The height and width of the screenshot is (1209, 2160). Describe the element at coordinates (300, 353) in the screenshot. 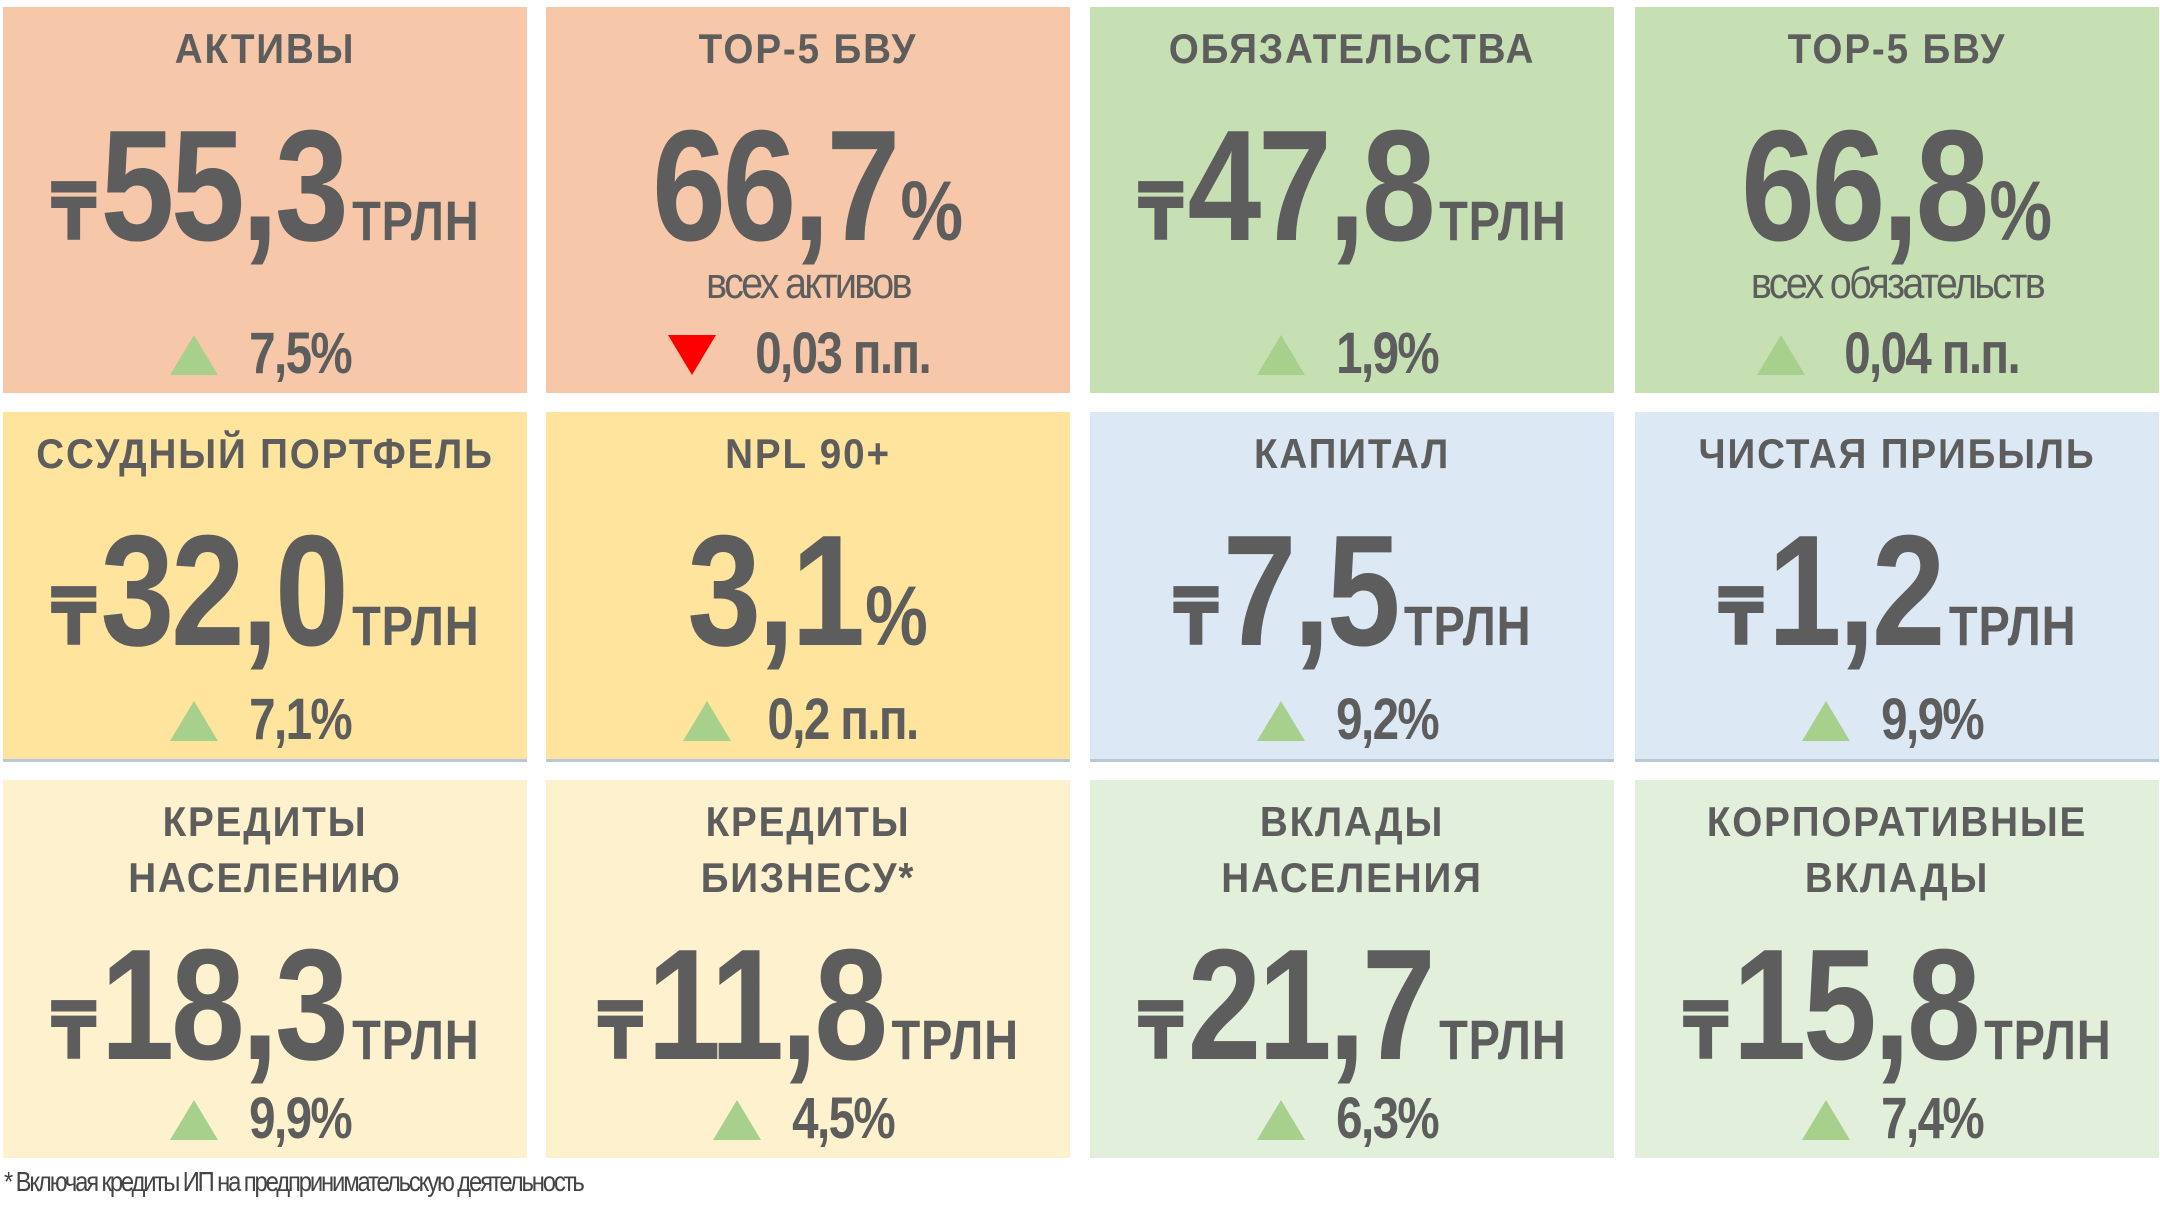

I see `change-text: 7,5%` at that location.